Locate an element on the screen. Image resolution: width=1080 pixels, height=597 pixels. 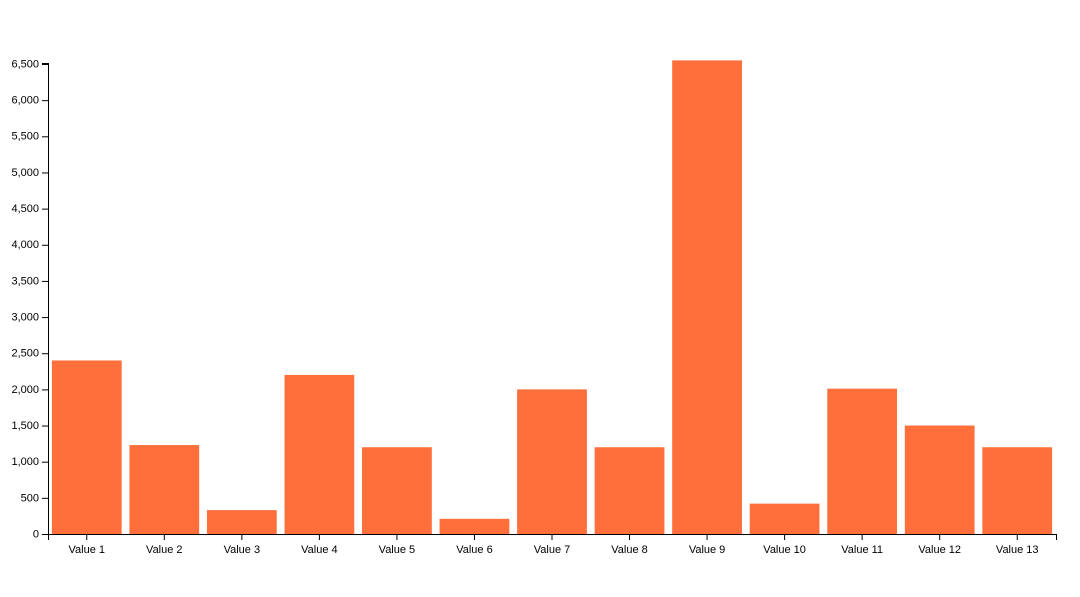
y-tick-label: 2,000 is located at coordinates (25, 390).